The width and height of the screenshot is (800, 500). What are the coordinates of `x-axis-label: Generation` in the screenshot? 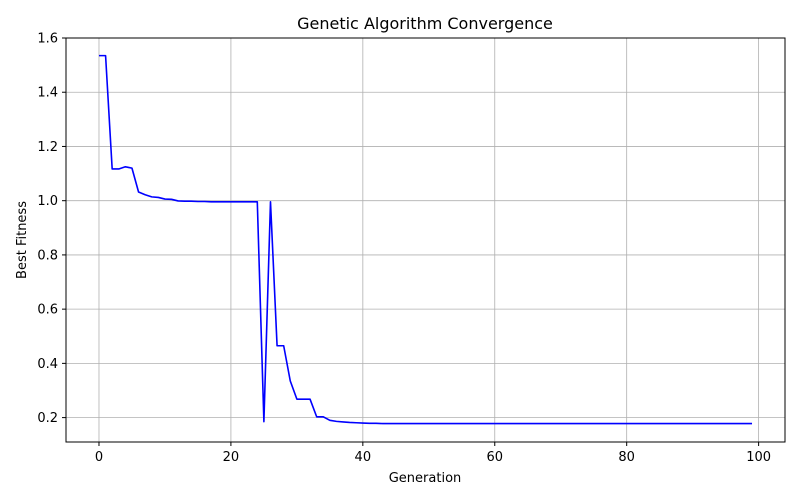 It's located at (425, 478).